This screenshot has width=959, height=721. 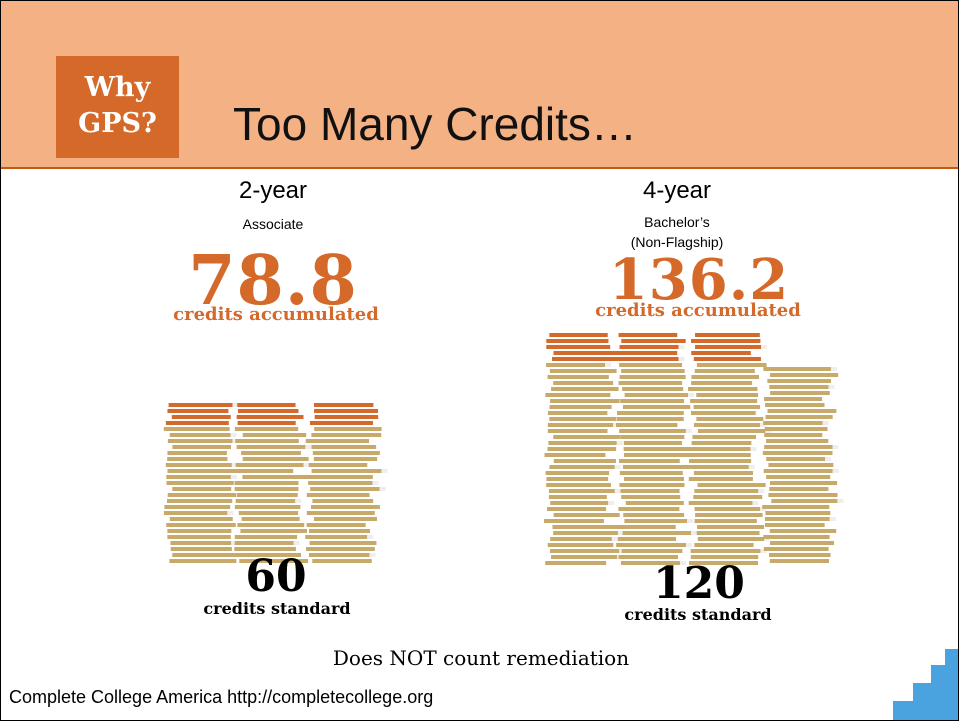 I want to click on badge-line: Why, so click(x=117, y=87).